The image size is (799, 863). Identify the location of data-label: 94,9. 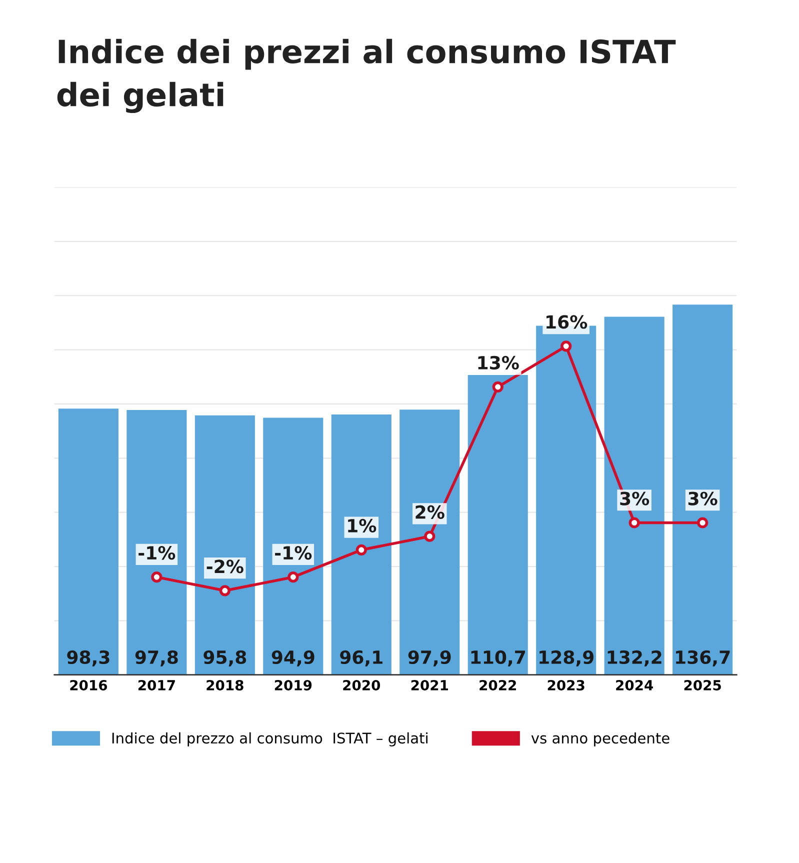
(293, 658).